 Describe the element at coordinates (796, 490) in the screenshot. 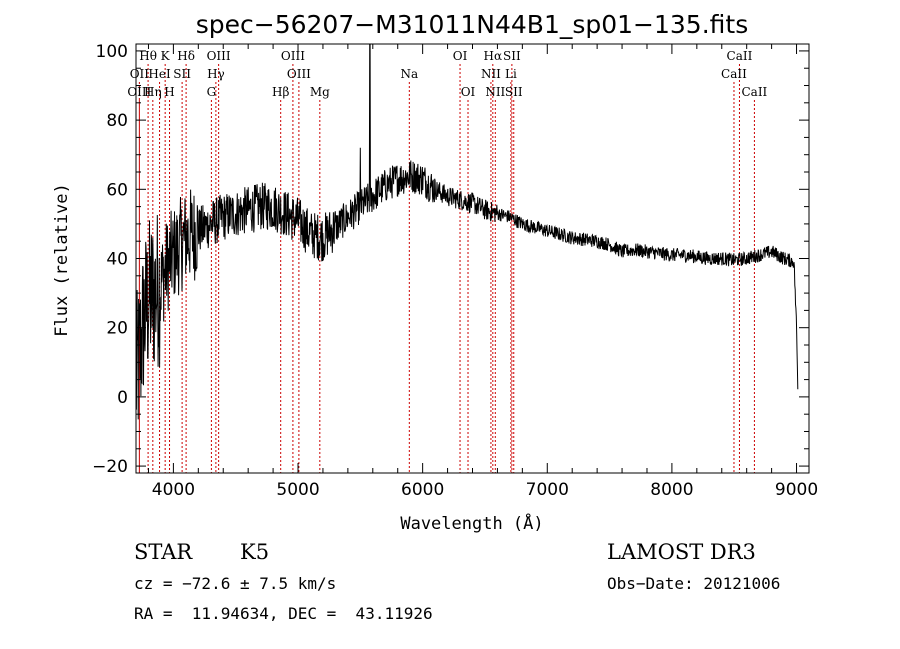

I see `x-tick-label: 9000` at that location.